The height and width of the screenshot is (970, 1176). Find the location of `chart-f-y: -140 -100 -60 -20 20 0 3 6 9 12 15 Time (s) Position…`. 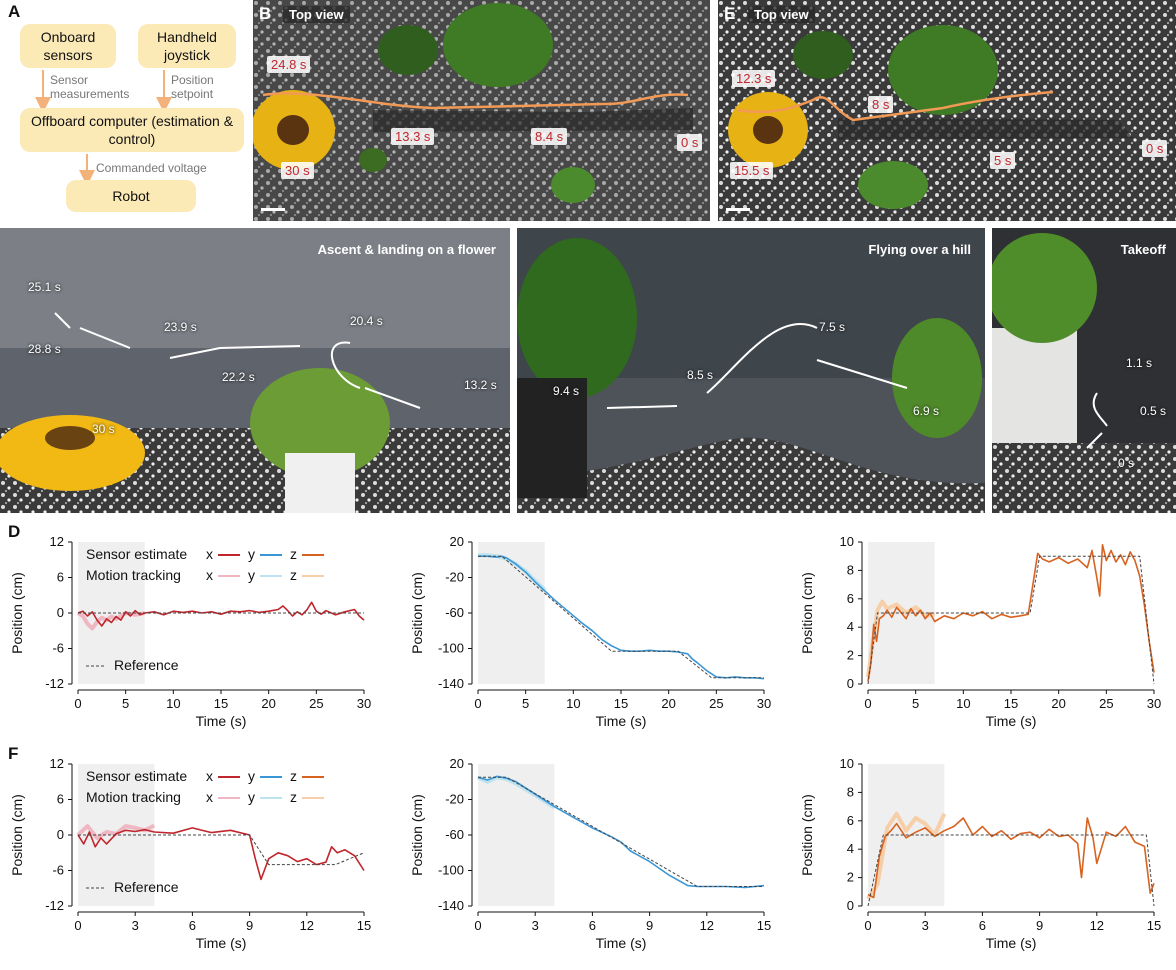

chart-f-y: -140 -100 -60 -20 20 0 3 6 9 12 15 Time (s) Position… is located at coordinates (593, 860).